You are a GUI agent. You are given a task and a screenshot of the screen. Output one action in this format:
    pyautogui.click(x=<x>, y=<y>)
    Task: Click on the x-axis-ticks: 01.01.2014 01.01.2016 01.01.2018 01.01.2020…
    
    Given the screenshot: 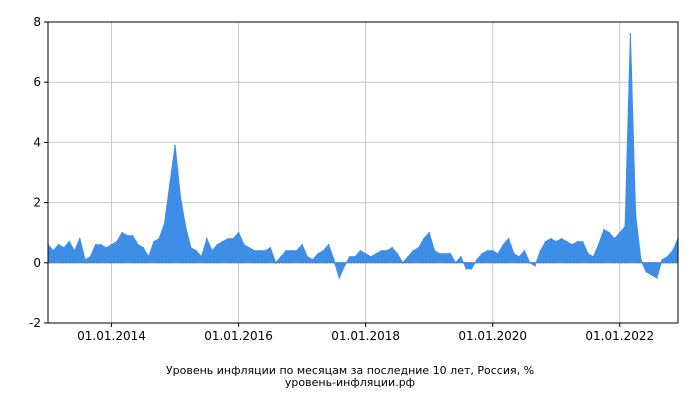 What is the action you would take?
    pyautogui.click(x=365, y=333)
    